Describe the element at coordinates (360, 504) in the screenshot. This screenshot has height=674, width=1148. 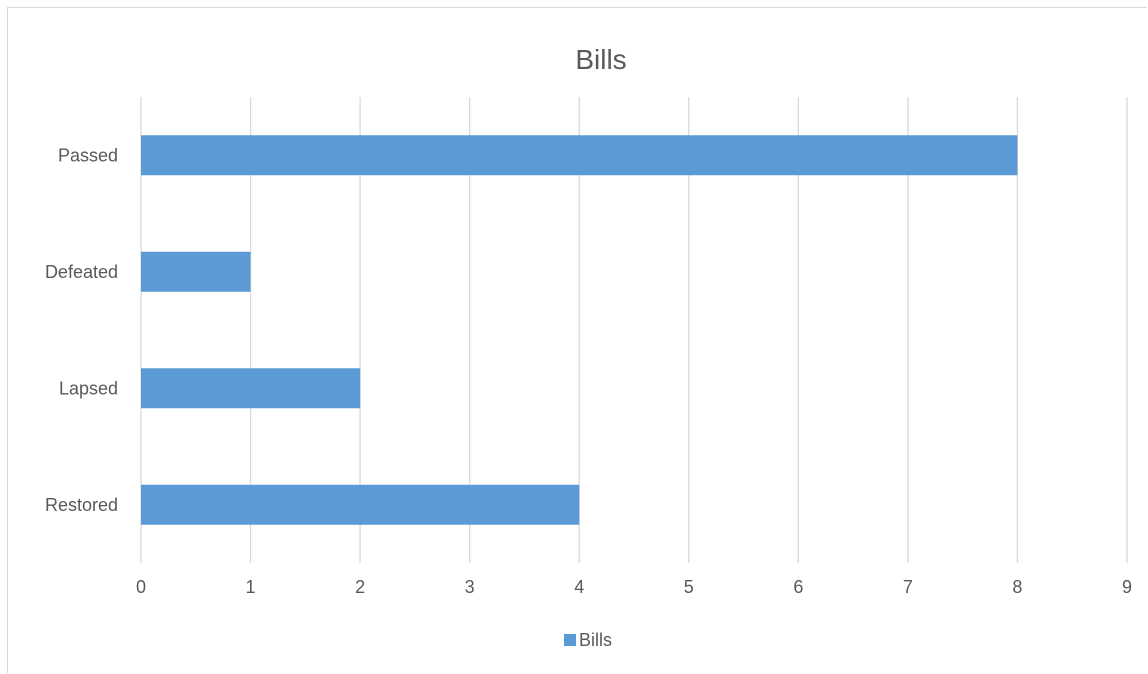
I see `bar-restored` at that location.